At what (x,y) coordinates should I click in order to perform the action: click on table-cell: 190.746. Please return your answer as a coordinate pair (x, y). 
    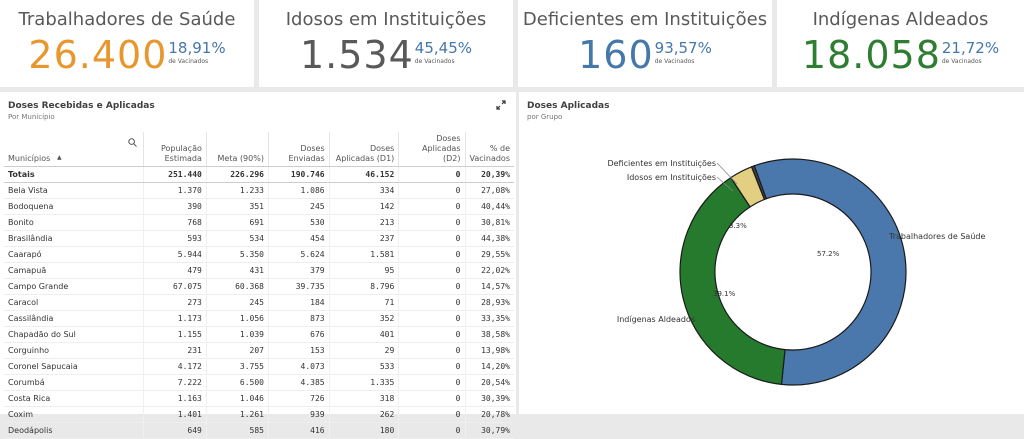
    Looking at the image, I should click on (298, 174).